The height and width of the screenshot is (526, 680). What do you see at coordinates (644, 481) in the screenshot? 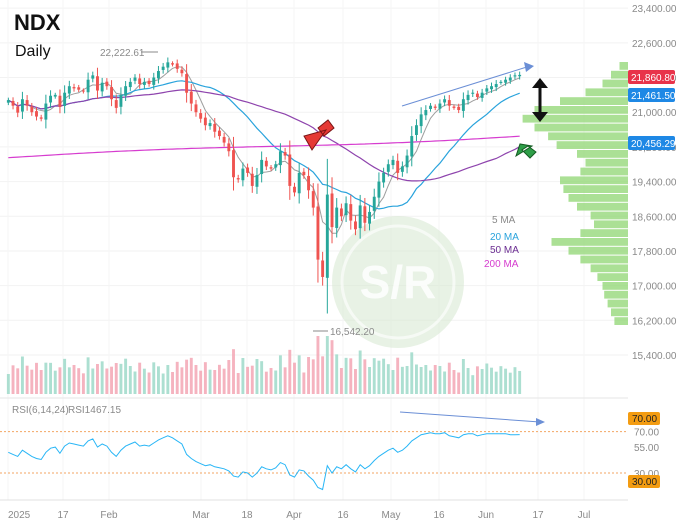
I see `rsi-lower-tag-bg` at bounding box center [644, 481].